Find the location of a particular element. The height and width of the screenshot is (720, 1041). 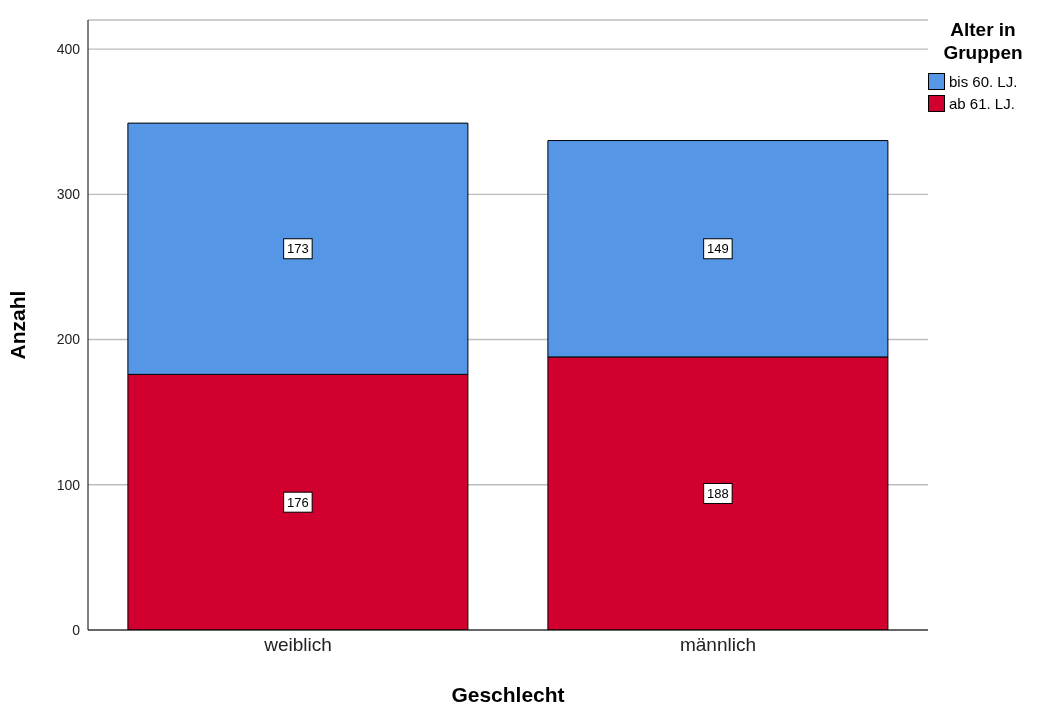

legend-label: ab 61. LJ. is located at coordinates (982, 103).